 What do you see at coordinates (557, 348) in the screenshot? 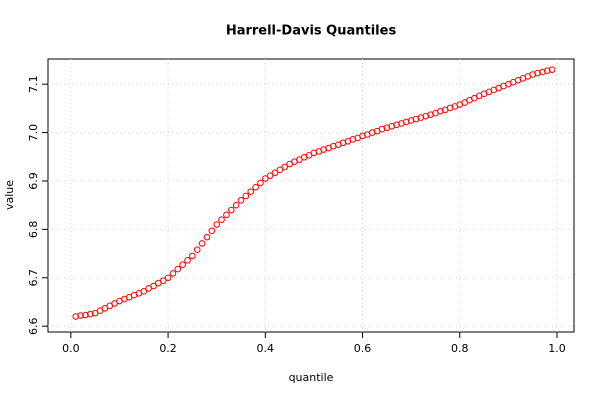
I see `x-tick-label: 1.0` at bounding box center [557, 348].